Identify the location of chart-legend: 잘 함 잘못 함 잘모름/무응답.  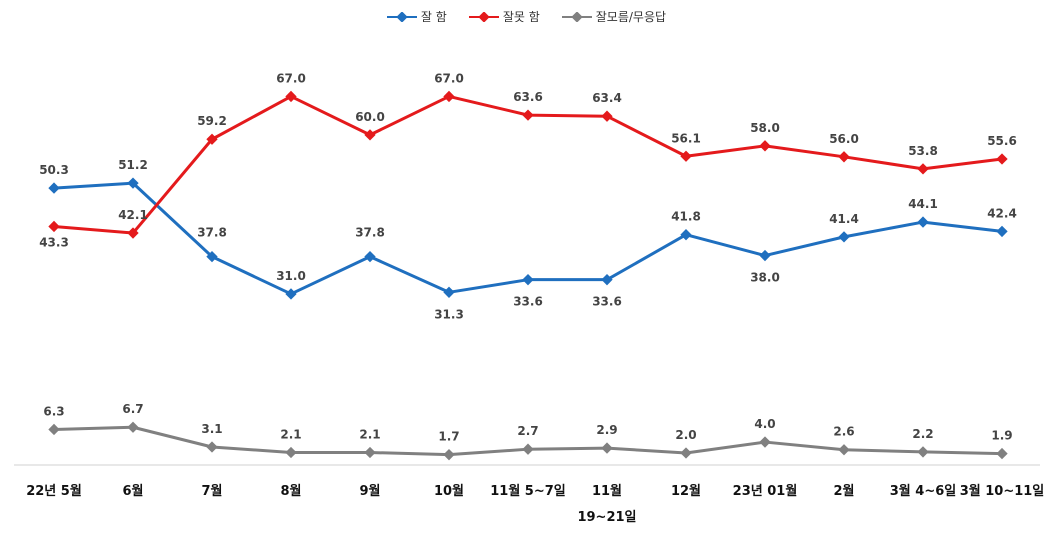
(526, 16).